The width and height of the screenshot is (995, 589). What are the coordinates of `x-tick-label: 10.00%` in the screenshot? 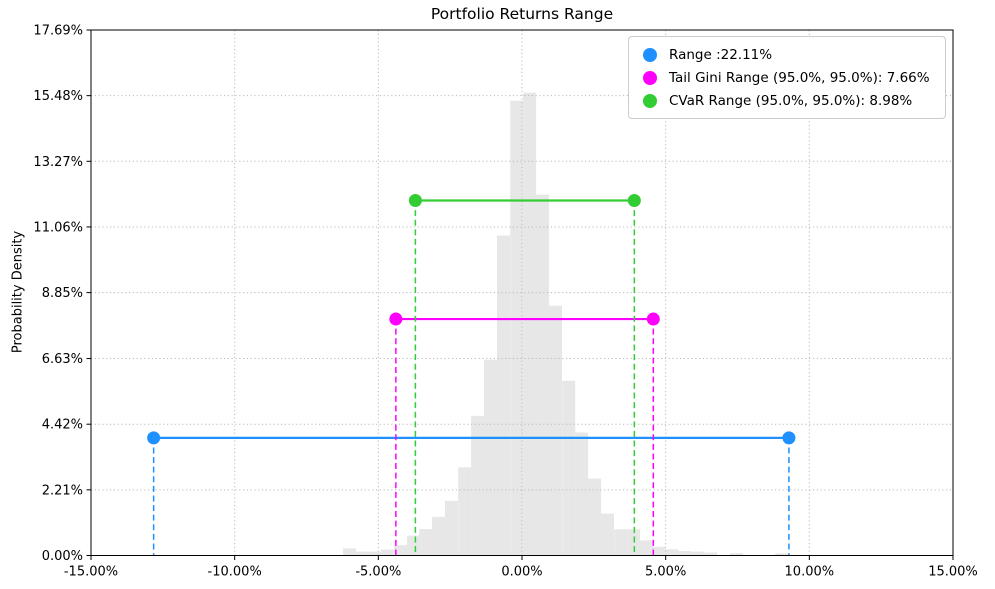 It's located at (810, 572).